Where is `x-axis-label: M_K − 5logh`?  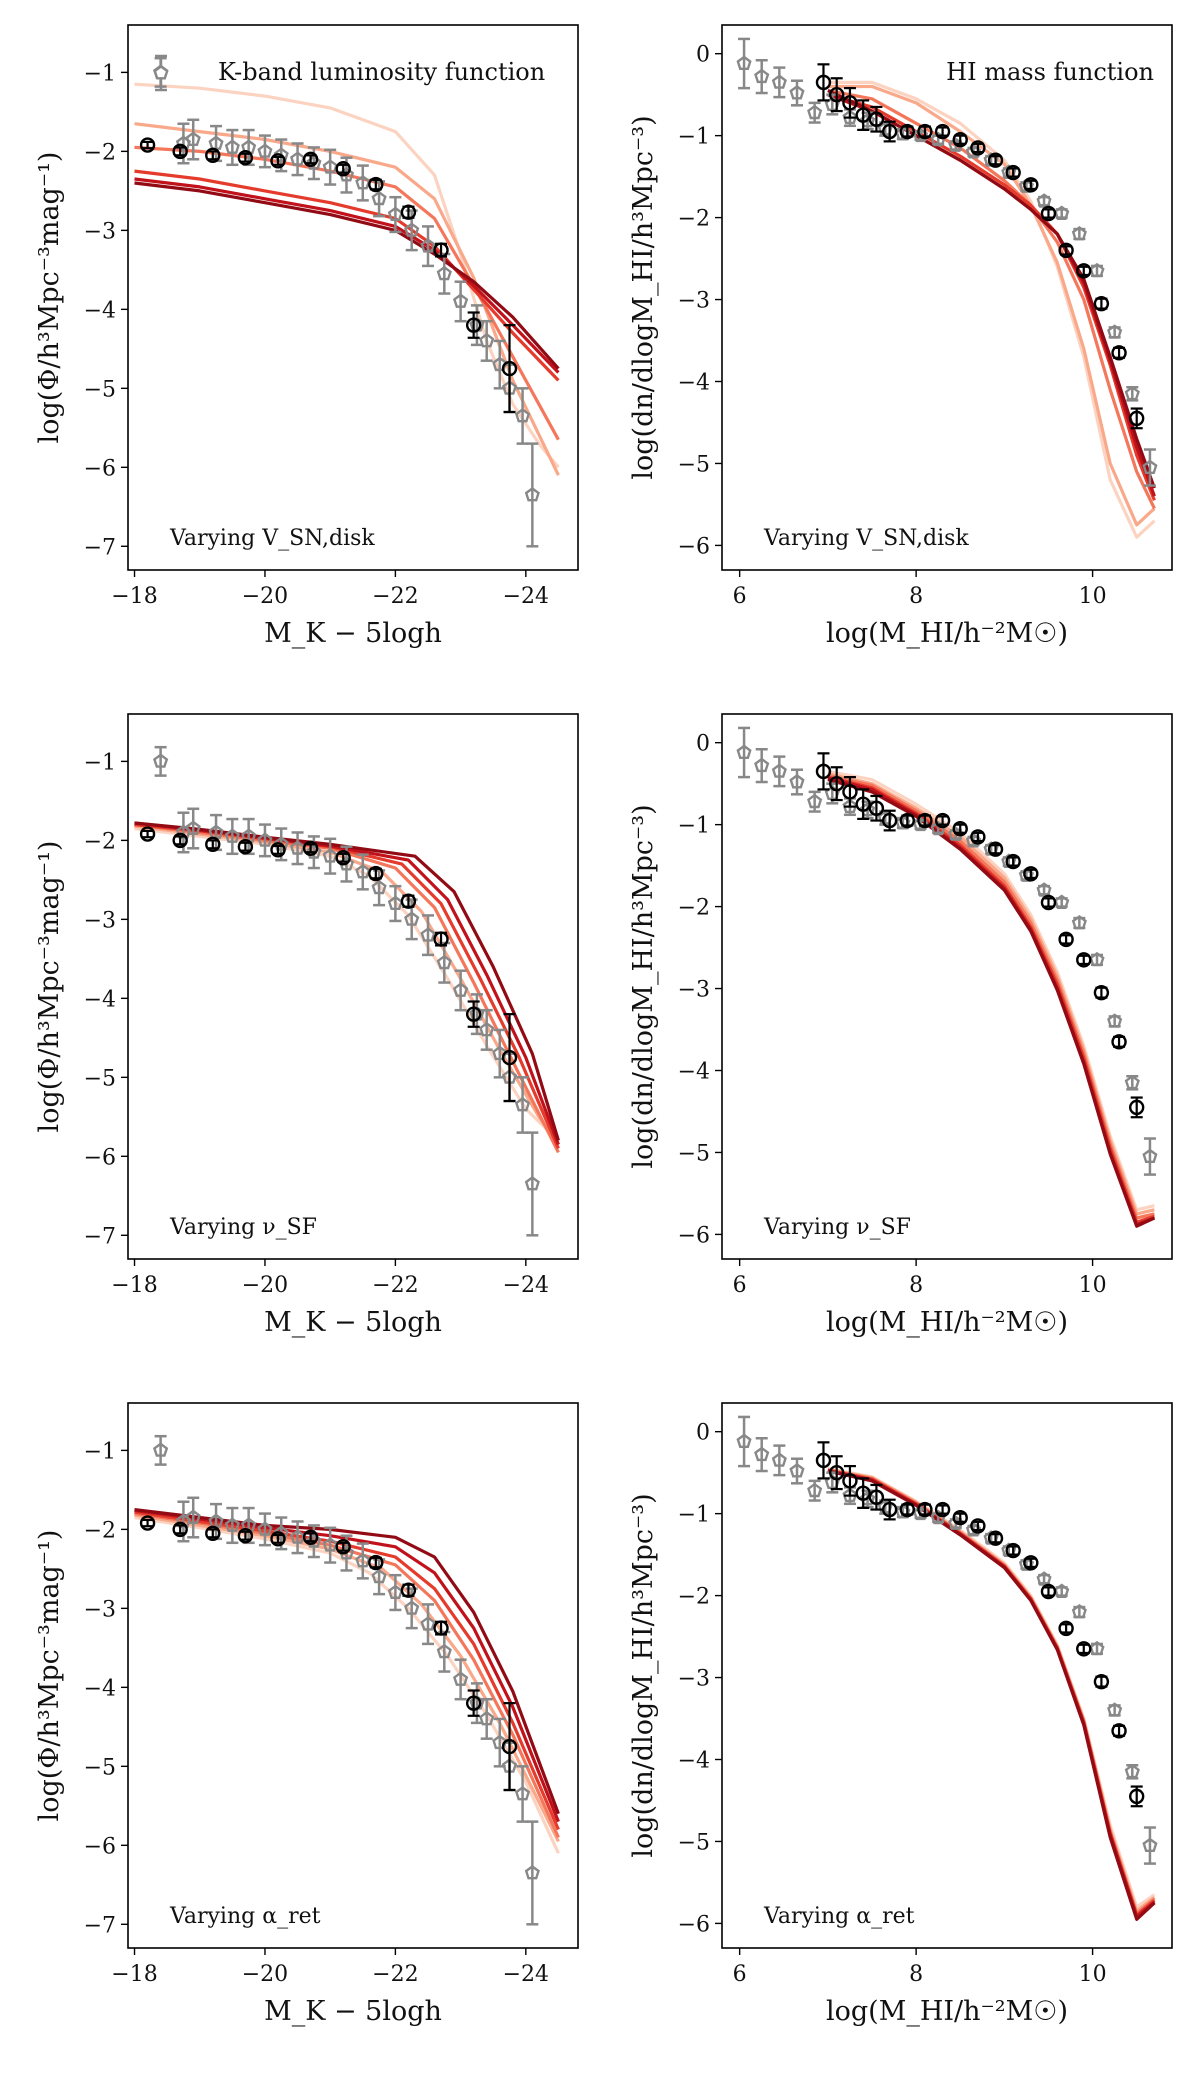
x-axis-label: M_K − 5logh is located at coordinates (353, 633).